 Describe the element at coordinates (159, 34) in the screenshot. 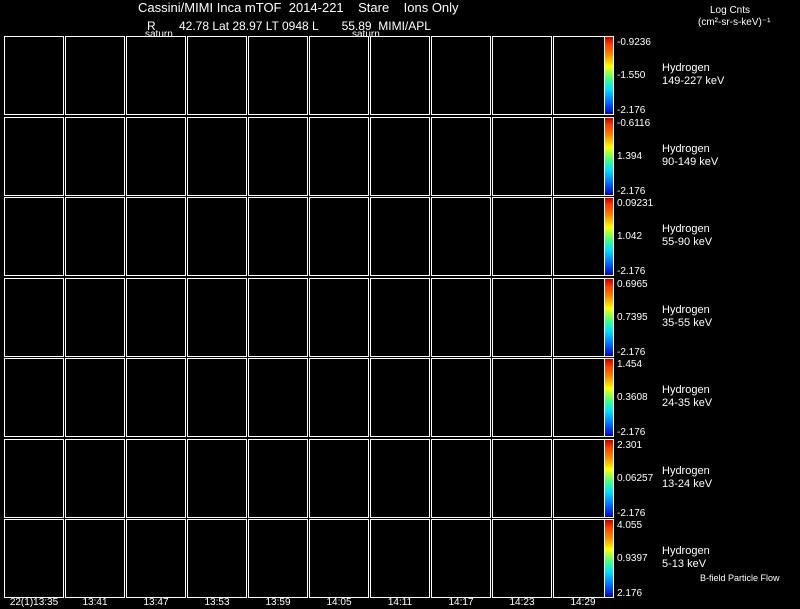

I see `saturn-label-1: saturn` at that location.